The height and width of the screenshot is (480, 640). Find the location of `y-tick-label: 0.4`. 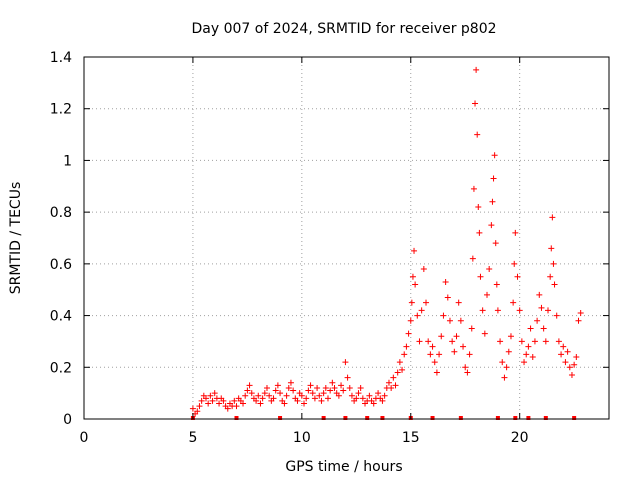

y-tick-label: 0.4 is located at coordinates (61, 317).